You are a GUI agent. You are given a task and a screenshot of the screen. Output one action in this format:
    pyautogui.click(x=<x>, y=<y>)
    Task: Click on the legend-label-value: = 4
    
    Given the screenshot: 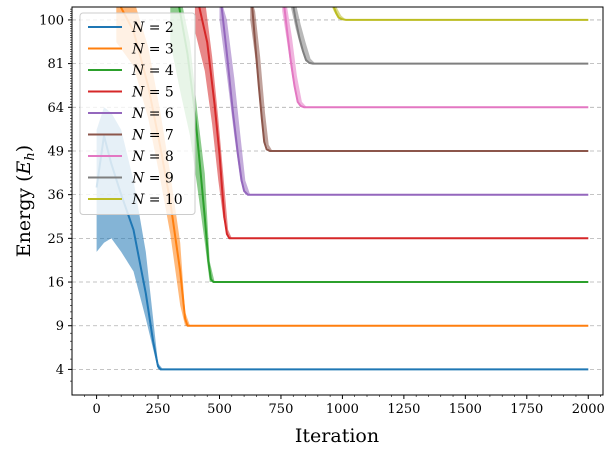 What is the action you would take?
    pyautogui.click(x=159, y=71)
    